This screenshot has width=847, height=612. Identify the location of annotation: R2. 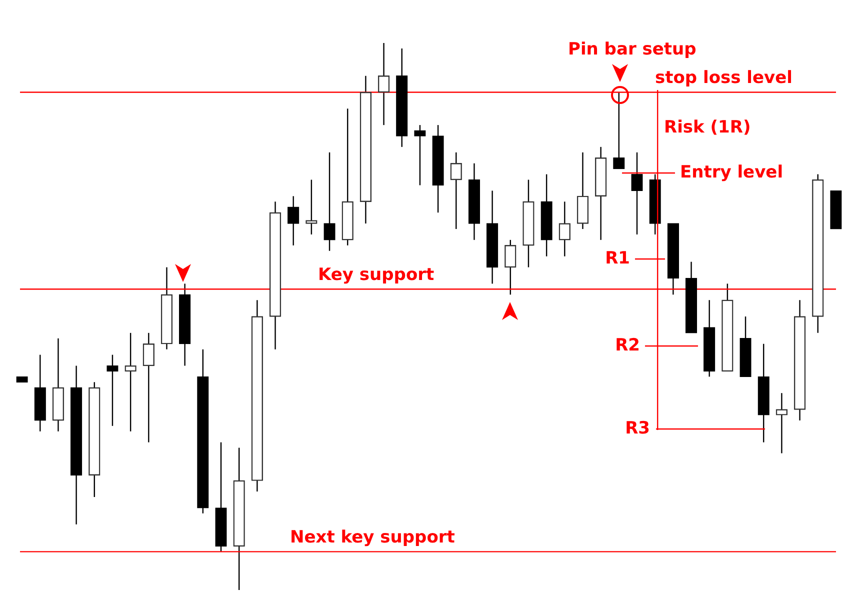
(627, 345).